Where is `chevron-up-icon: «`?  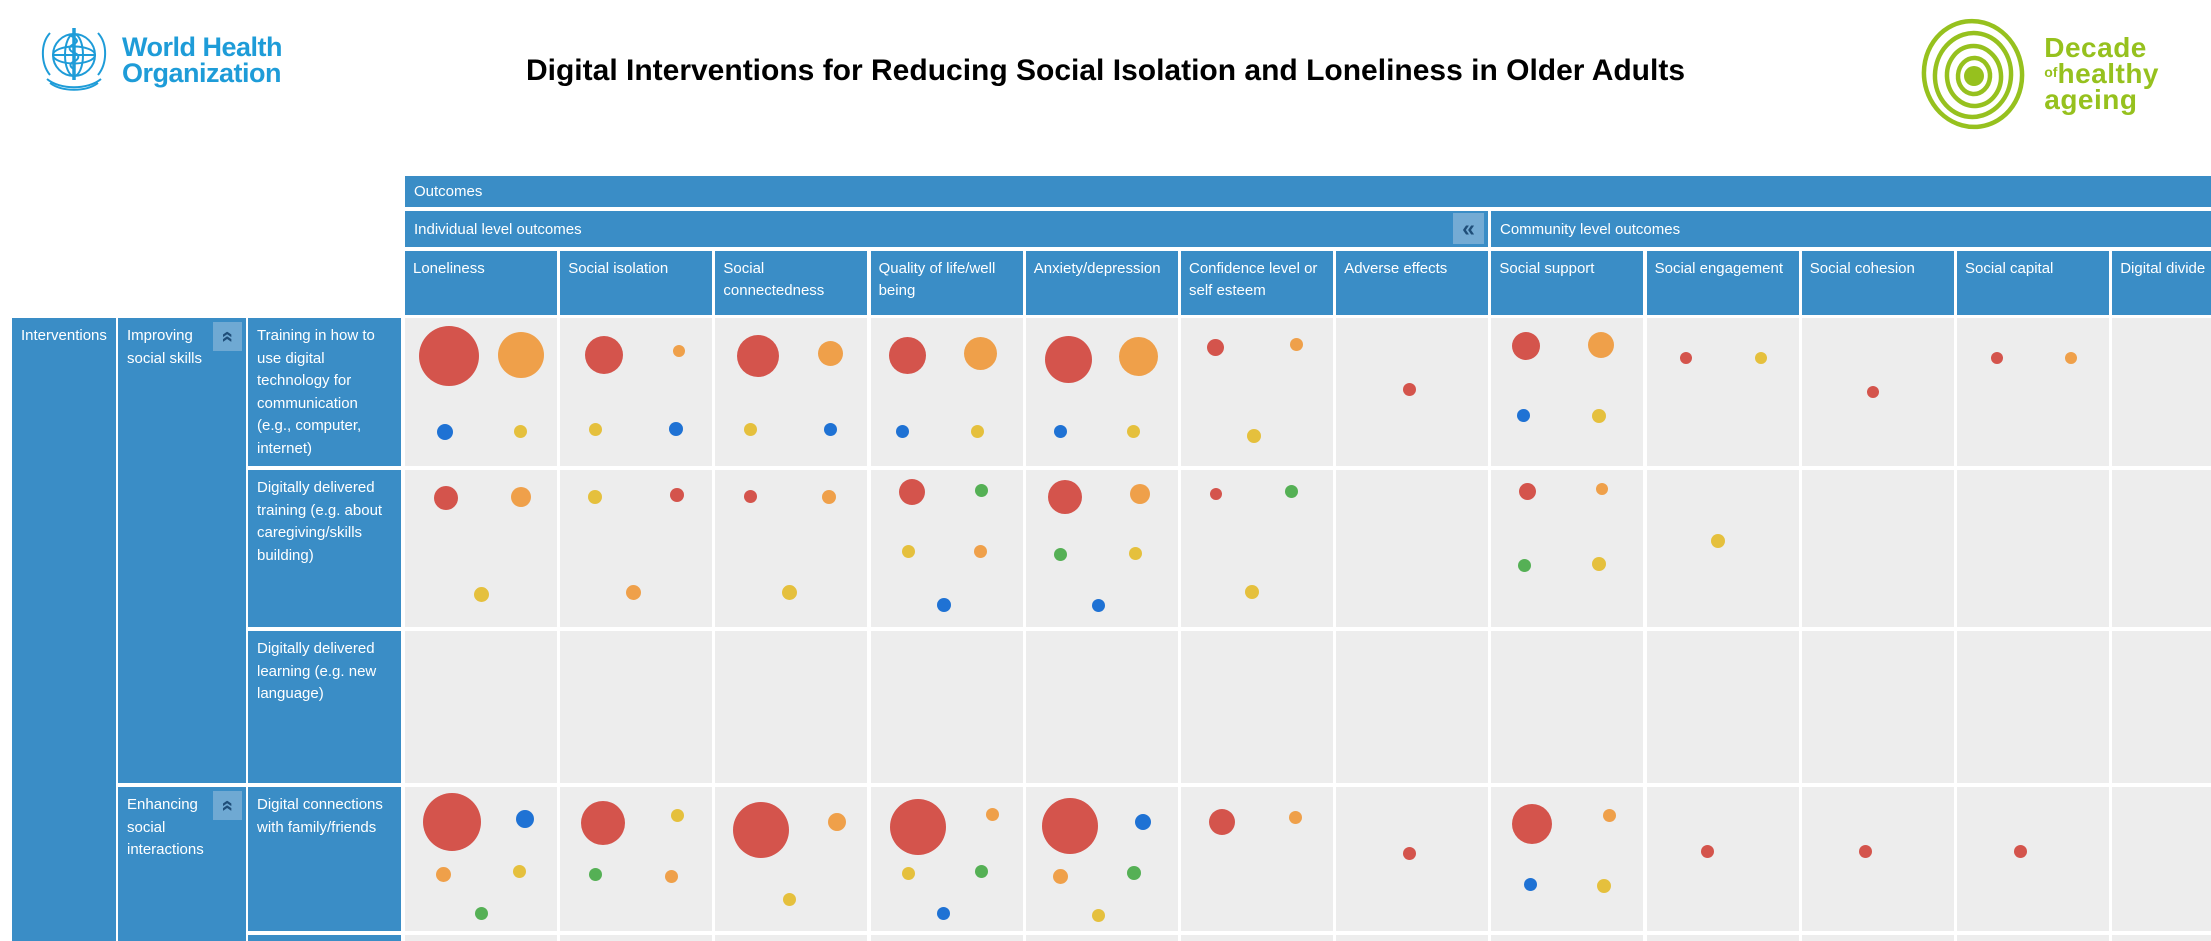
chevron-up-icon: « is located at coordinates (228, 805).